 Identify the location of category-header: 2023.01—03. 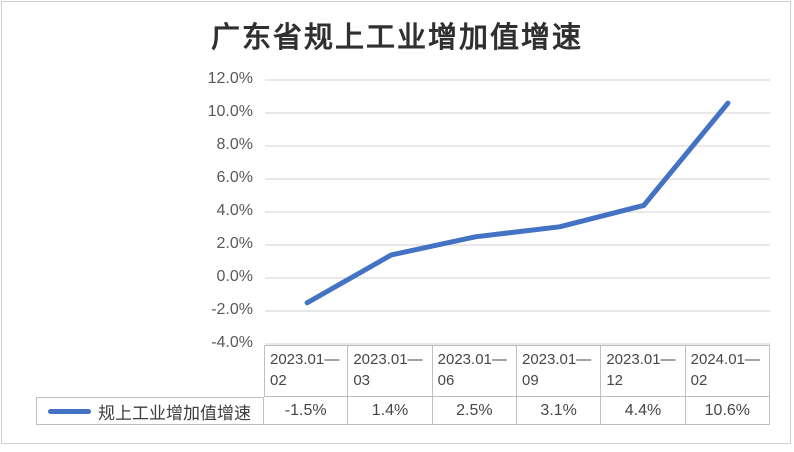
(390, 371).